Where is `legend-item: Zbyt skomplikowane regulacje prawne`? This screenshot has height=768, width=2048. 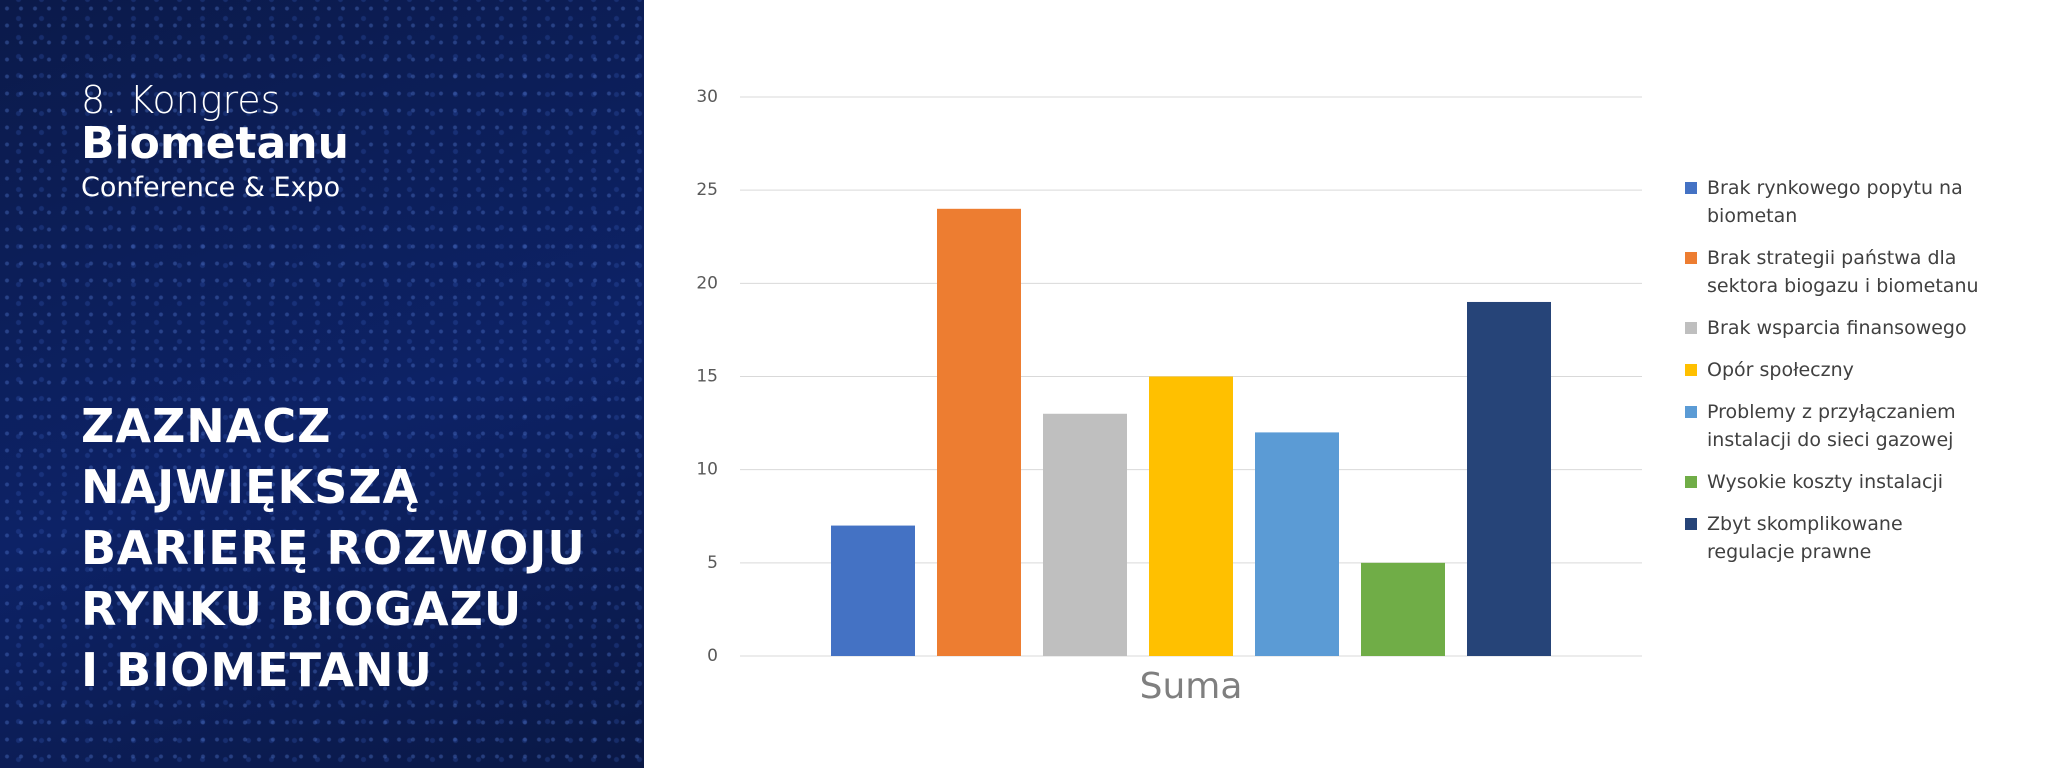 legend-item: Zbyt skomplikowane regulacje prawne is located at coordinates (1835, 538).